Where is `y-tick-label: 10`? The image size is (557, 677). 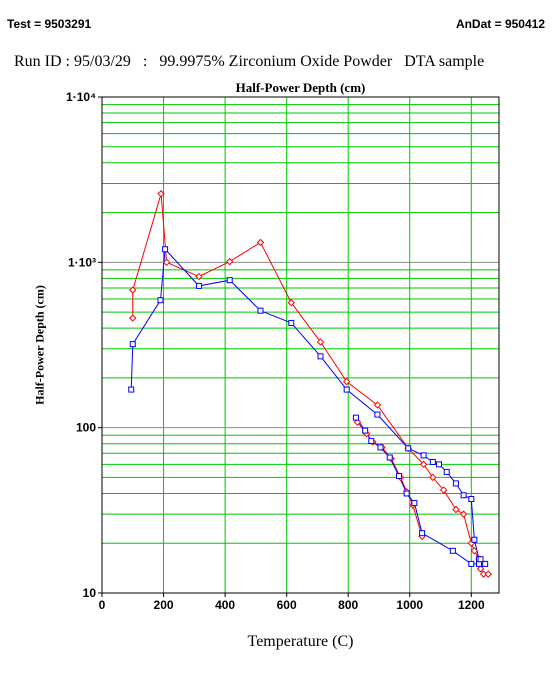 y-tick-label: 10 is located at coordinates (90, 593).